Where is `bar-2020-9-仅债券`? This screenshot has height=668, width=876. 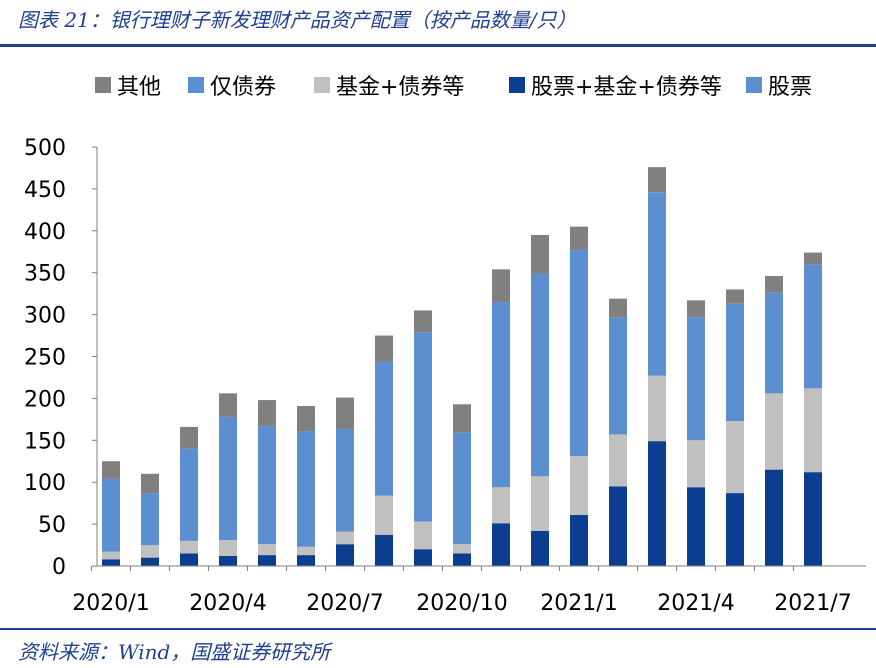
bar-2020-9-仅债券 is located at coordinates (423, 427).